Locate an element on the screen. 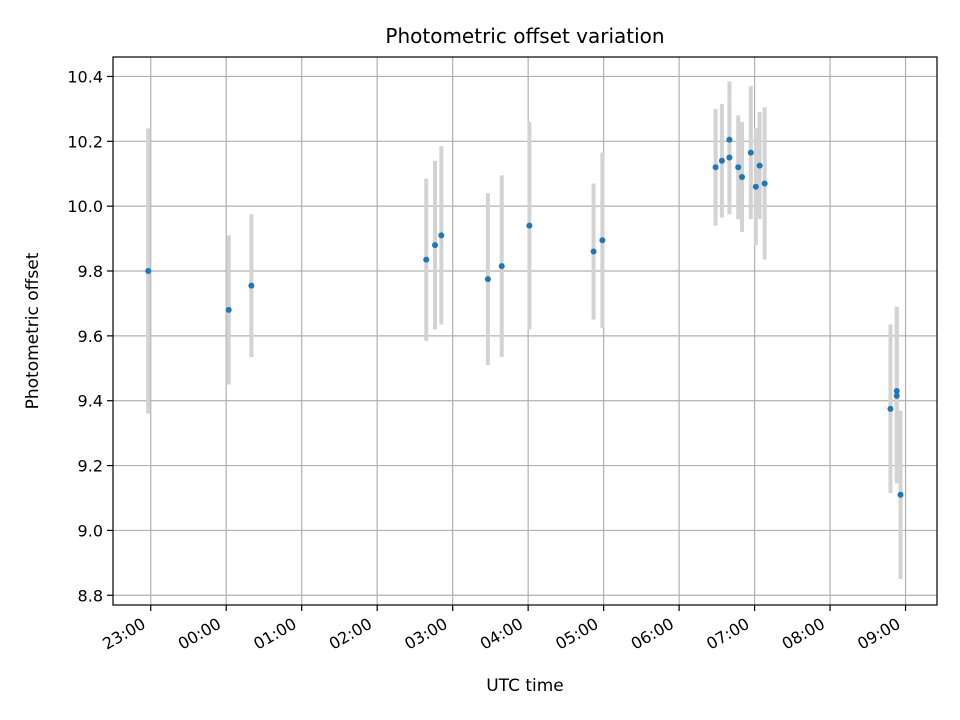 The image size is (960, 720). y-tick-label: 9.0 is located at coordinates (90, 530).